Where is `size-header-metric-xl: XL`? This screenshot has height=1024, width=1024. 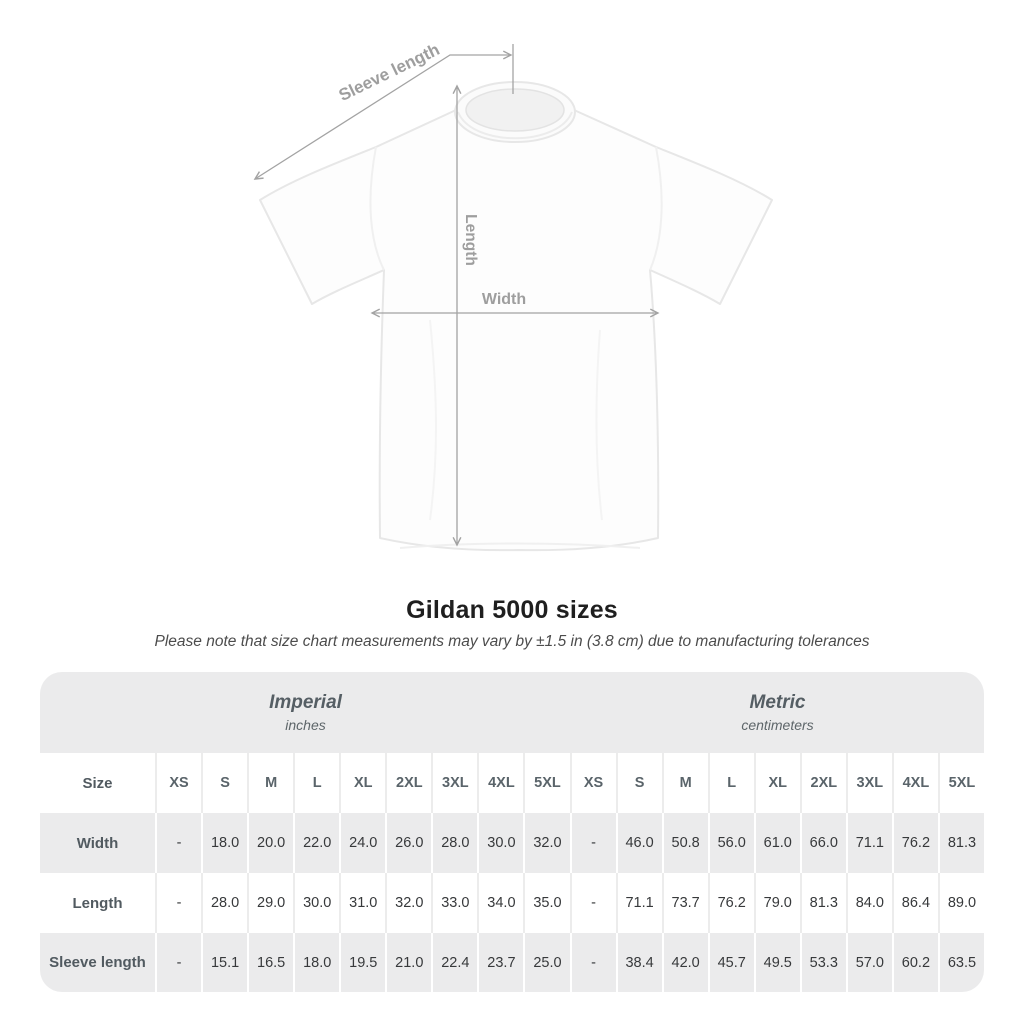
size-header-metric-xl: XL is located at coordinates (776, 783).